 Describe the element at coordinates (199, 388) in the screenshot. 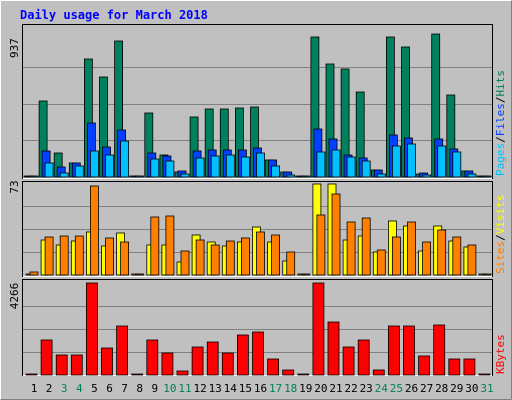

I see `x-label-day-12: 12` at that location.